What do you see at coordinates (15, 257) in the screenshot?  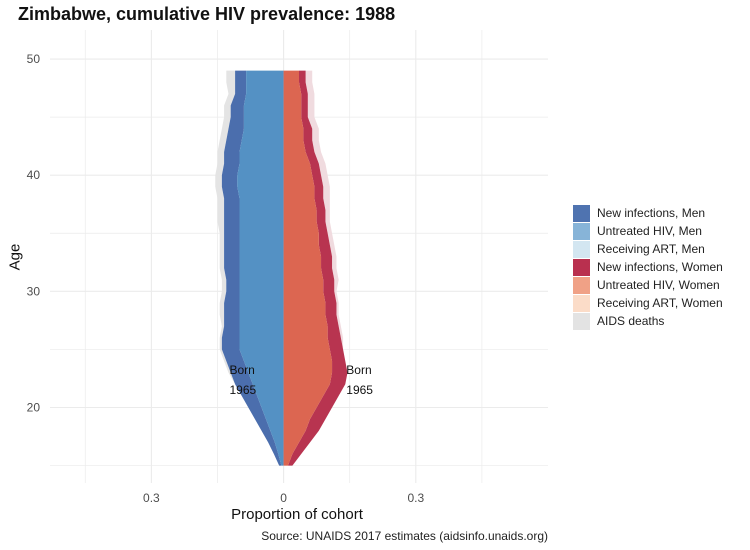 I see `y-axis-label: Age` at bounding box center [15, 257].